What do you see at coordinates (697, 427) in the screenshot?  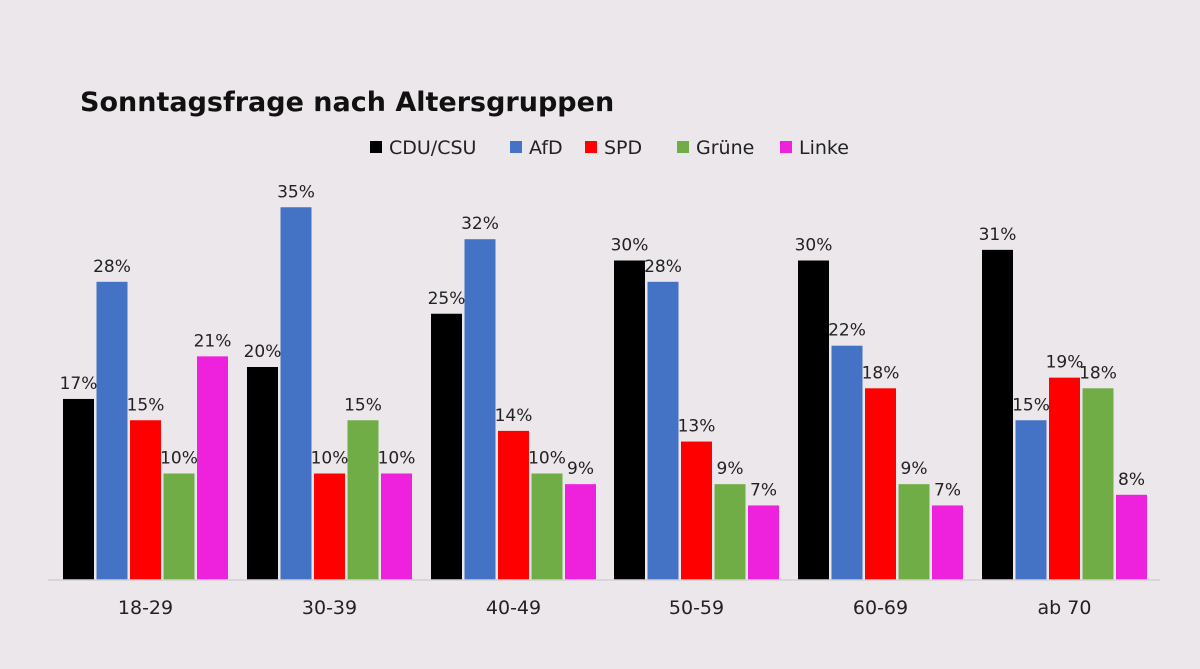 I see `data-label-50-59-3: 13%` at bounding box center [697, 427].